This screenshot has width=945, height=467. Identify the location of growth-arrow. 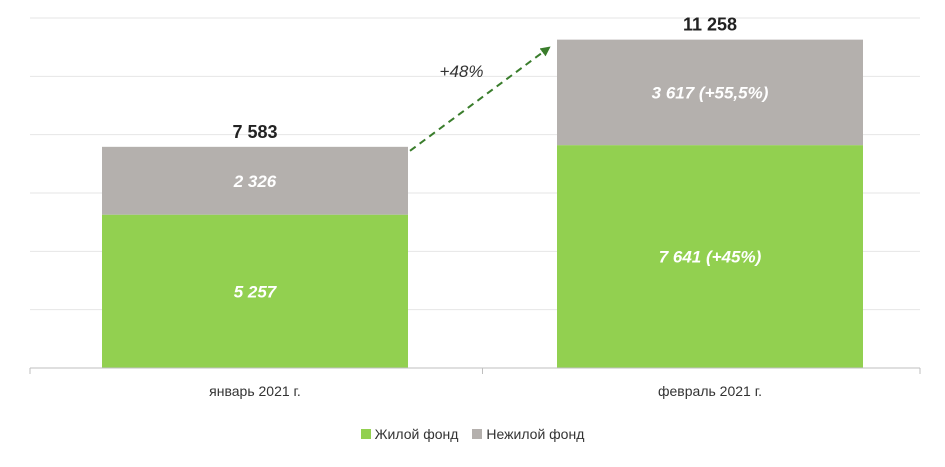
(480, 99).